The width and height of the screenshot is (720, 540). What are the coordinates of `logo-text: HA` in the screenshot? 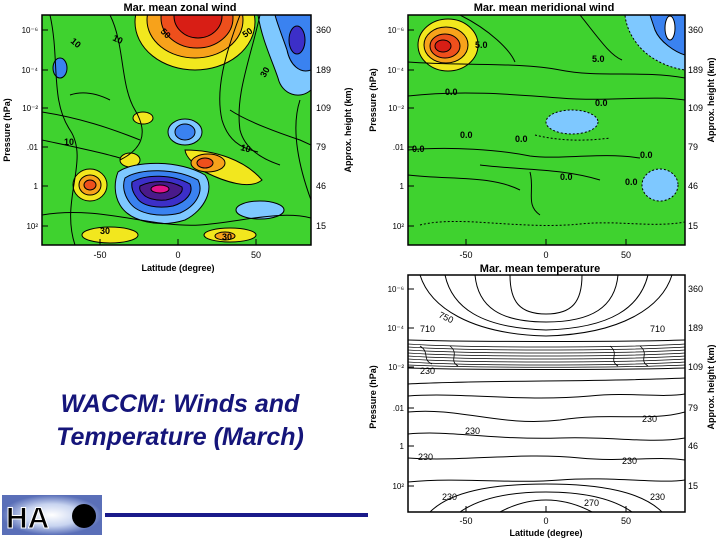 It's located at (27, 518).